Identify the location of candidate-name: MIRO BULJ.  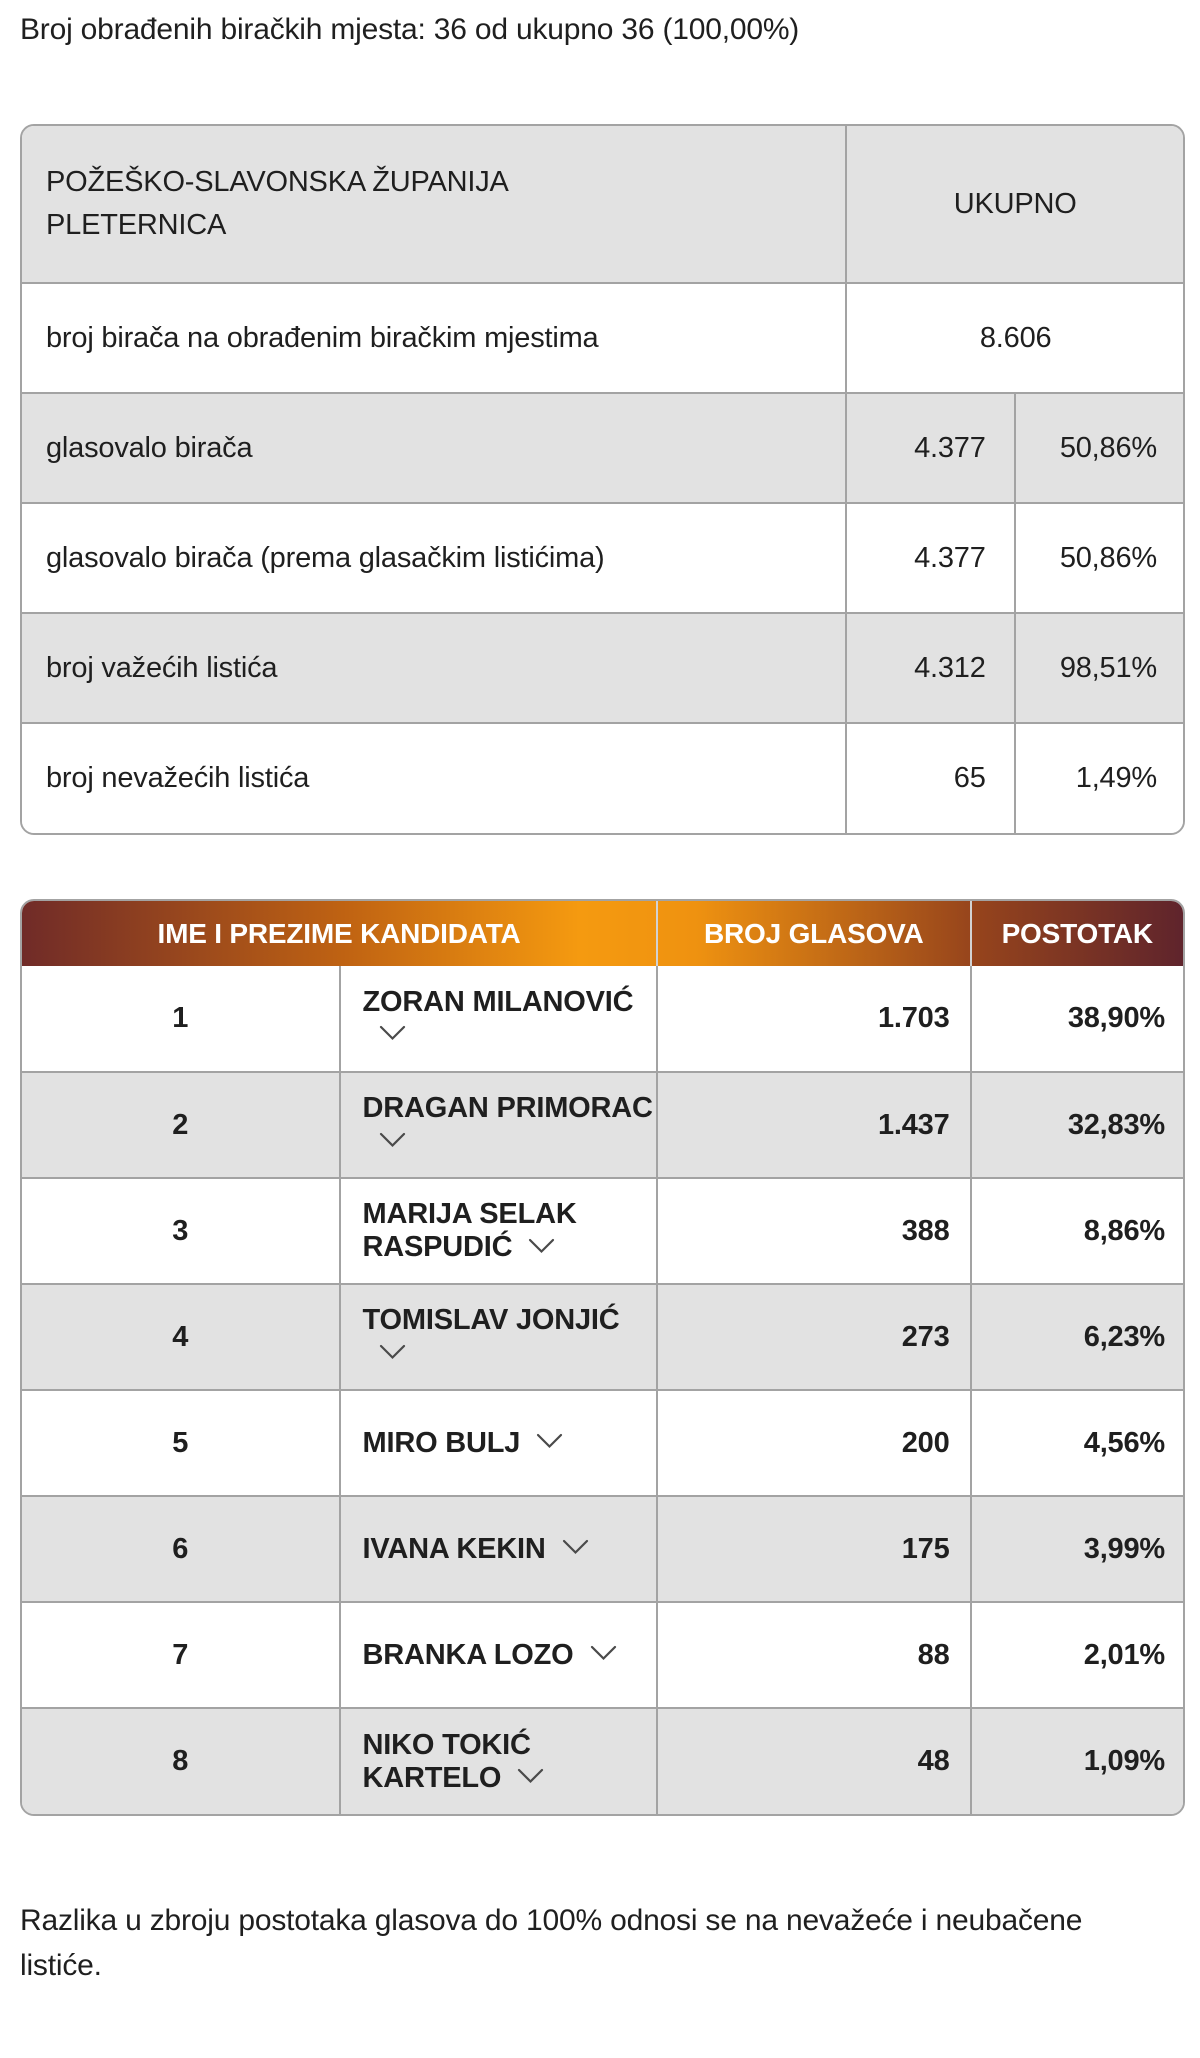
(441, 1442).